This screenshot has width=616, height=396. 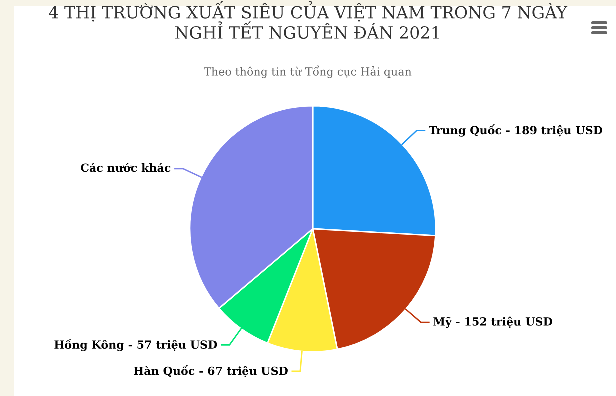 I want to click on slice-label: Các nước khác, so click(x=126, y=167).